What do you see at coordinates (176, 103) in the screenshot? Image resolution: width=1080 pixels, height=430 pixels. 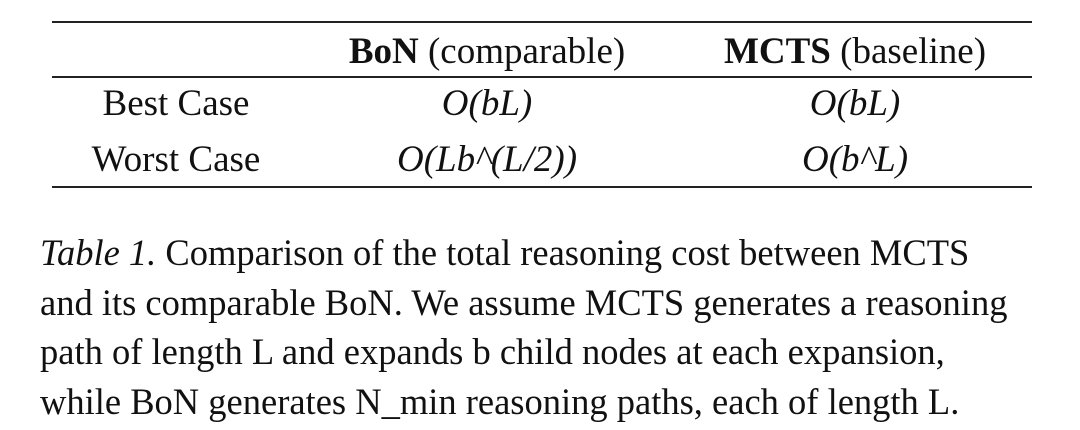 I see `row-label-best: Best Case` at bounding box center [176, 103].